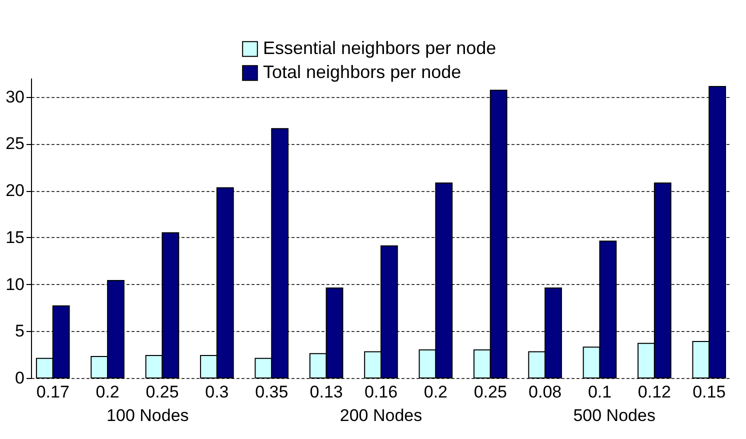 This screenshot has height=439, width=746. Describe the element at coordinates (271, 392) in the screenshot. I see `x-tick-label: 0.35` at that location.